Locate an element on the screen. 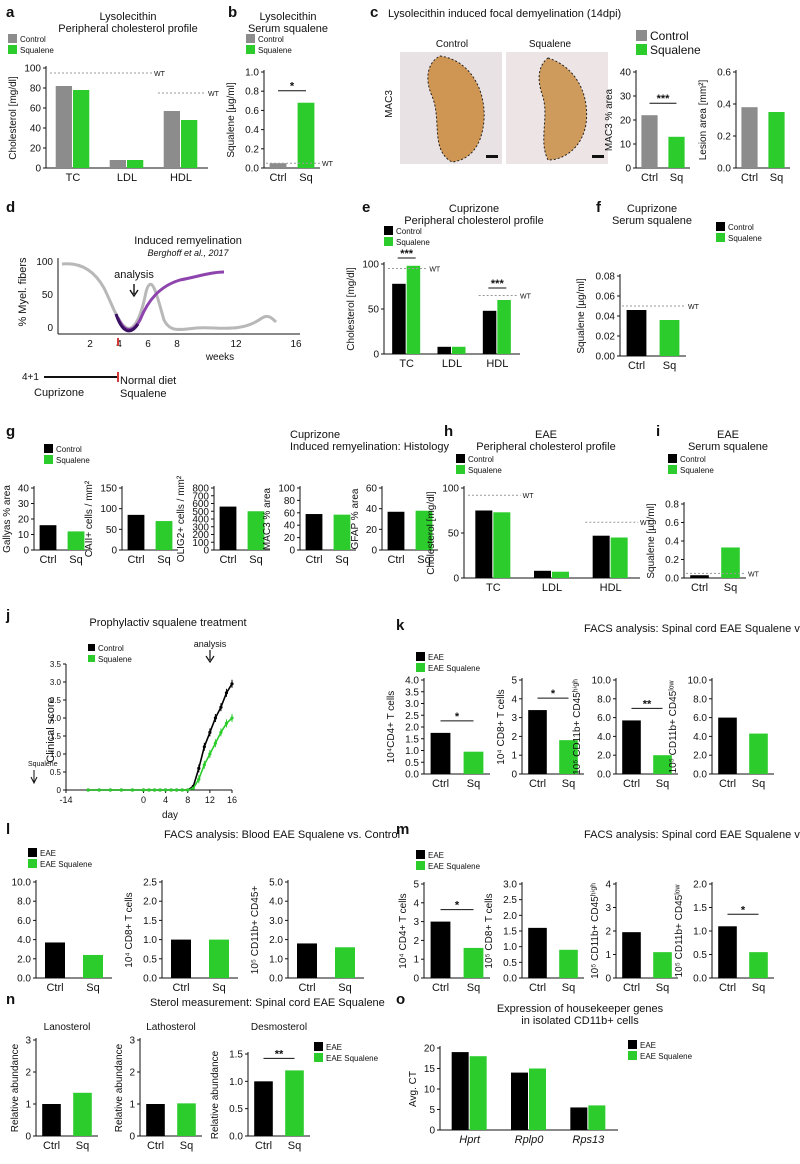  y-tick-label-m3: 2 is located at coordinates (608, 932).